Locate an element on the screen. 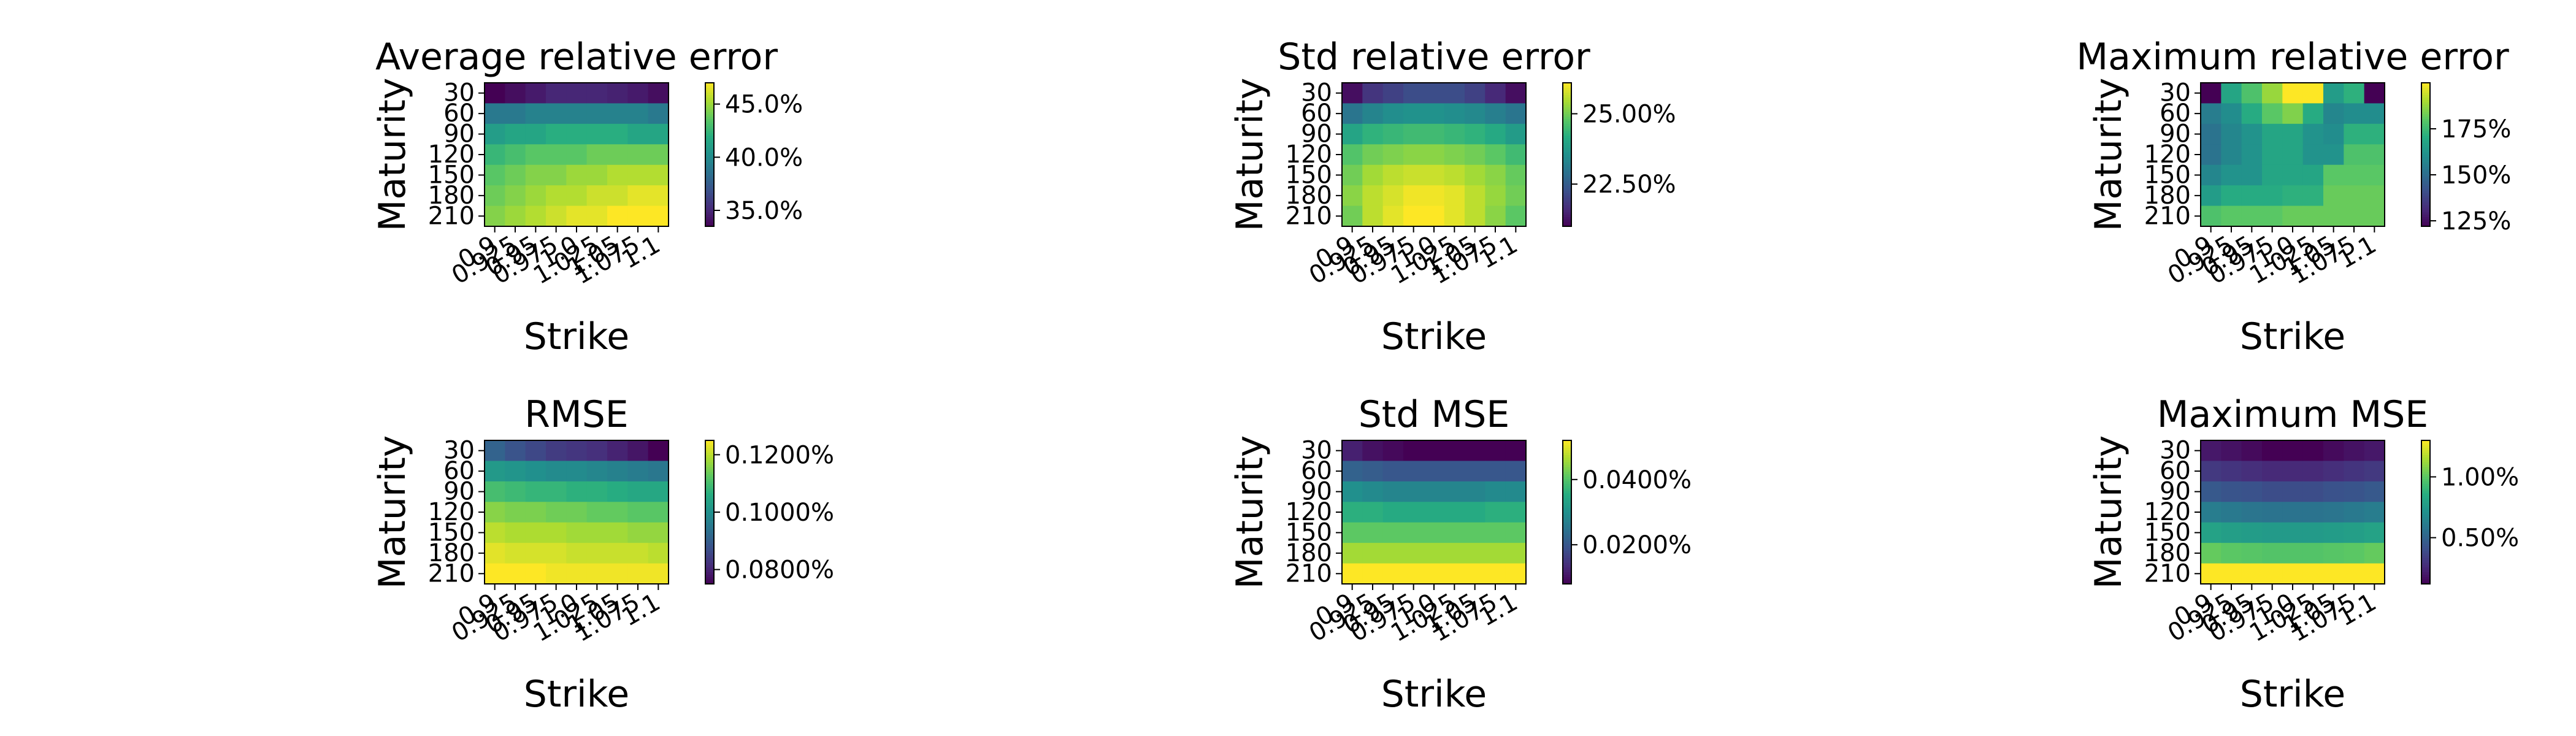 Image resolution: width=2576 pixels, height=736 pixels. y-tick-label: 150 is located at coordinates (2167, 532).